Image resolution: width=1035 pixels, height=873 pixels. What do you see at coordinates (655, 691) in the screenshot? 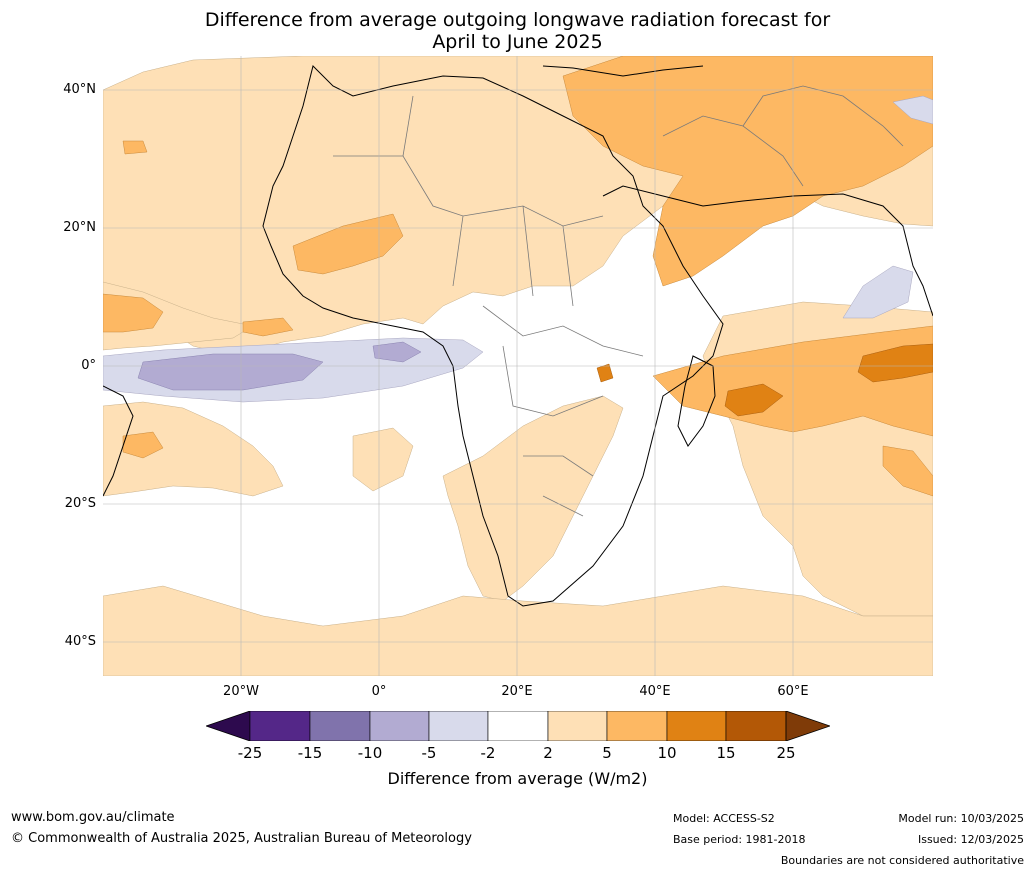
I see `lon-label-40e: 40°E` at bounding box center [655, 691].